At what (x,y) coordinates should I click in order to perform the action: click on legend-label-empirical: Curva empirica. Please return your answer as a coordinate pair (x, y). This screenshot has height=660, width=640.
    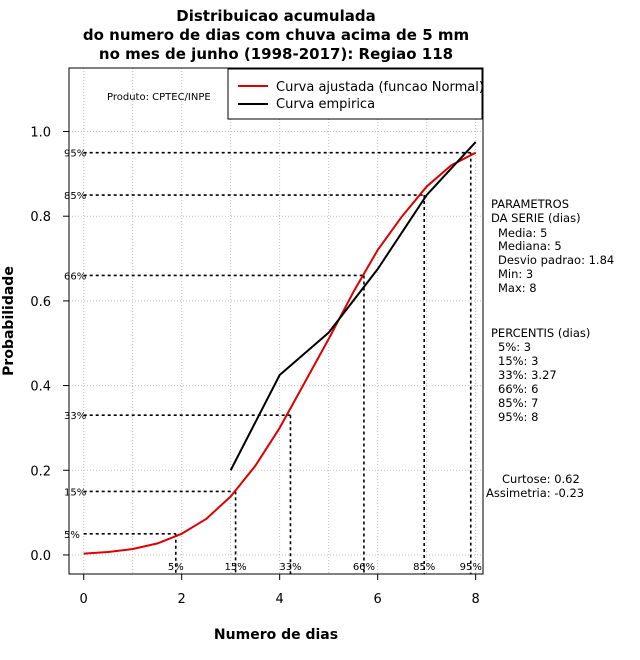
    Looking at the image, I should click on (325, 104).